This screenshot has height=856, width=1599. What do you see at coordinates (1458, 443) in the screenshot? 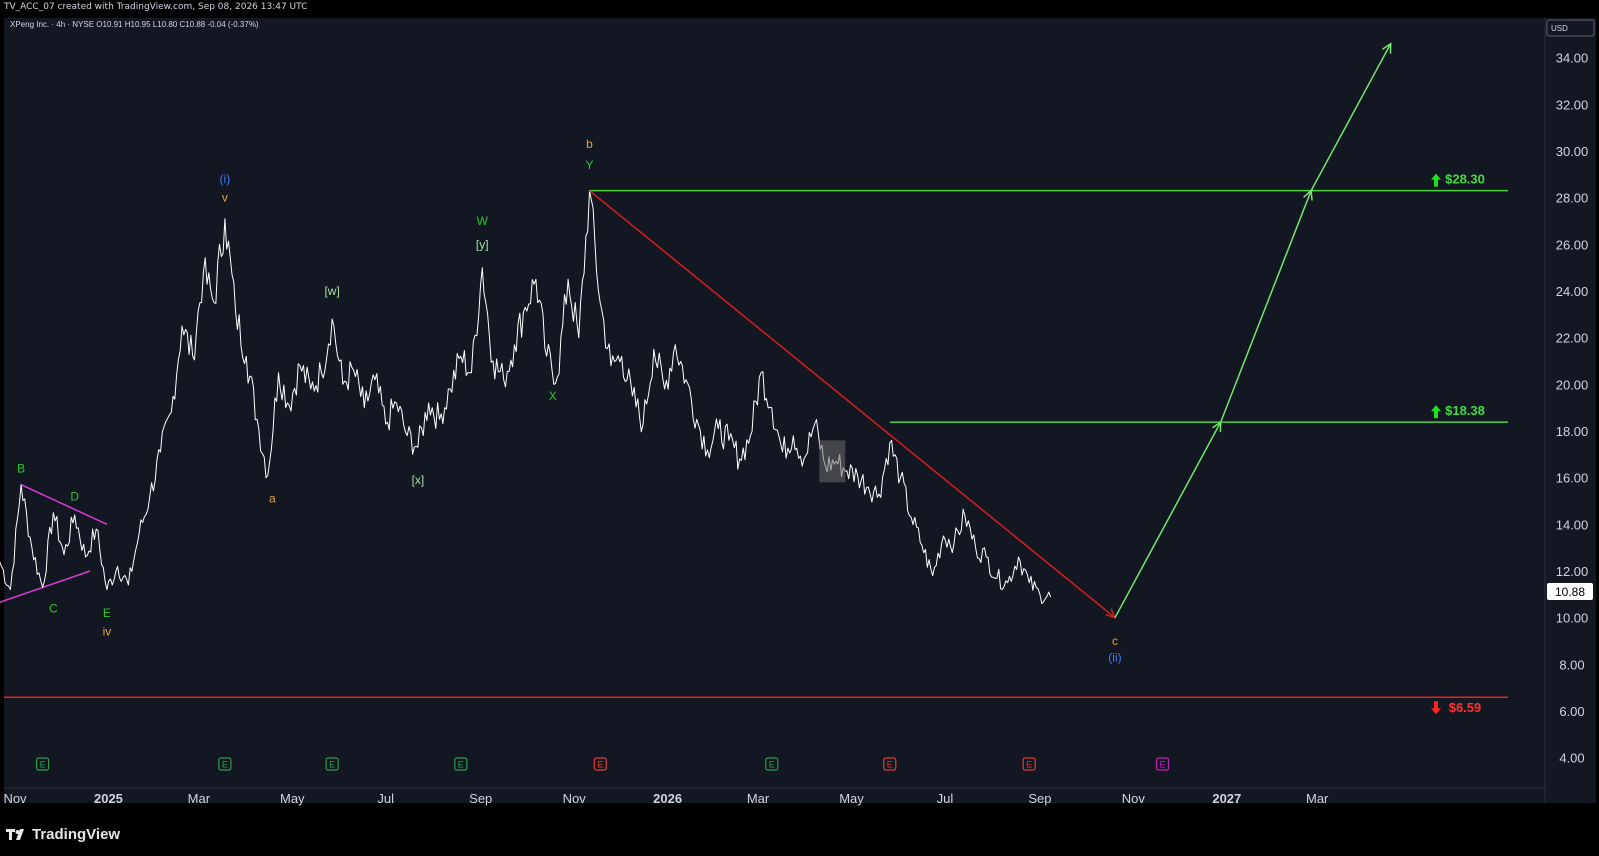
I see `level-labels: $28.30 $18.38 $6.59` at bounding box center [1458, 443].